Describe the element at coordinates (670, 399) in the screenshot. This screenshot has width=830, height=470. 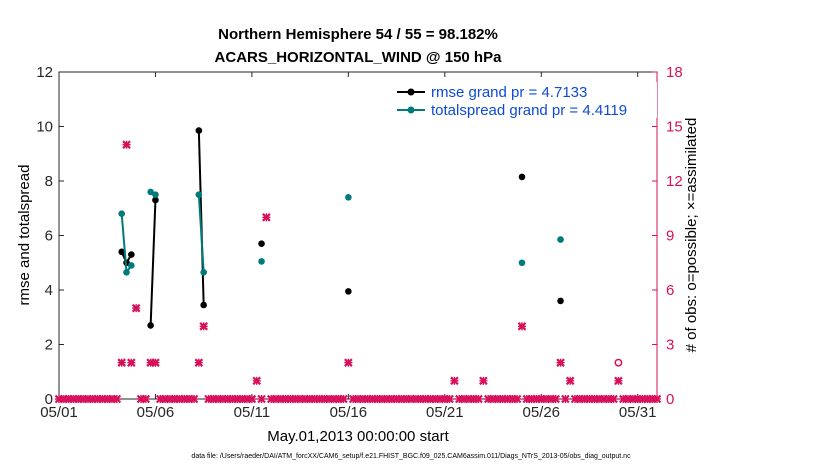
I see `y-tick-label-right: 0` at that location.